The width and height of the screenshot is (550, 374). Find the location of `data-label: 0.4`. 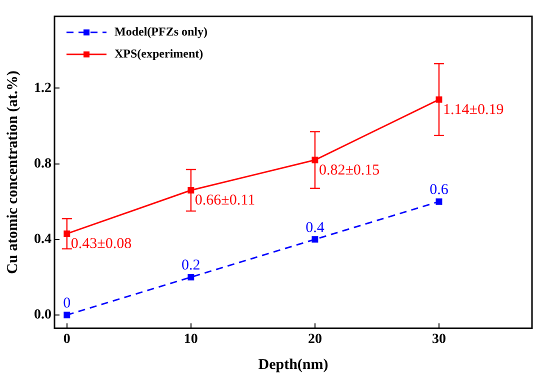

data-label: 0.4 is located at coordinates (315, 228).